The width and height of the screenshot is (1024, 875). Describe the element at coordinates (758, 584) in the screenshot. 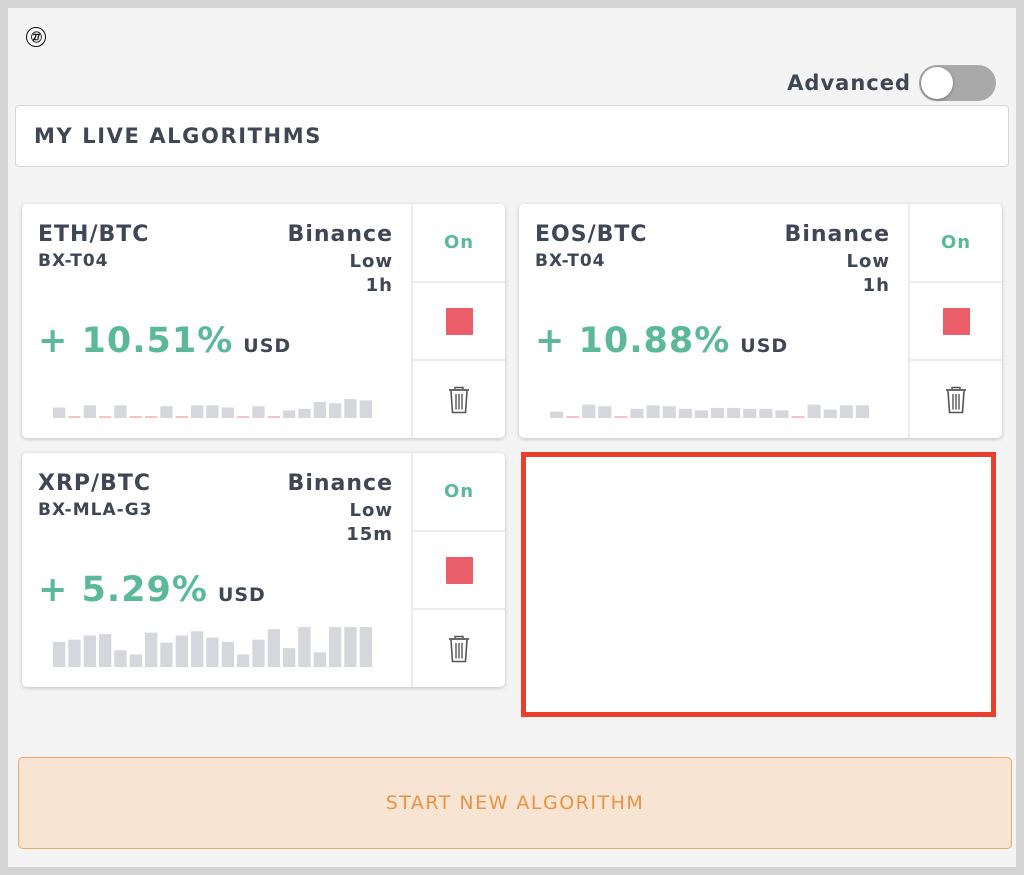

I see `empty-algorithm-slot` at that location.